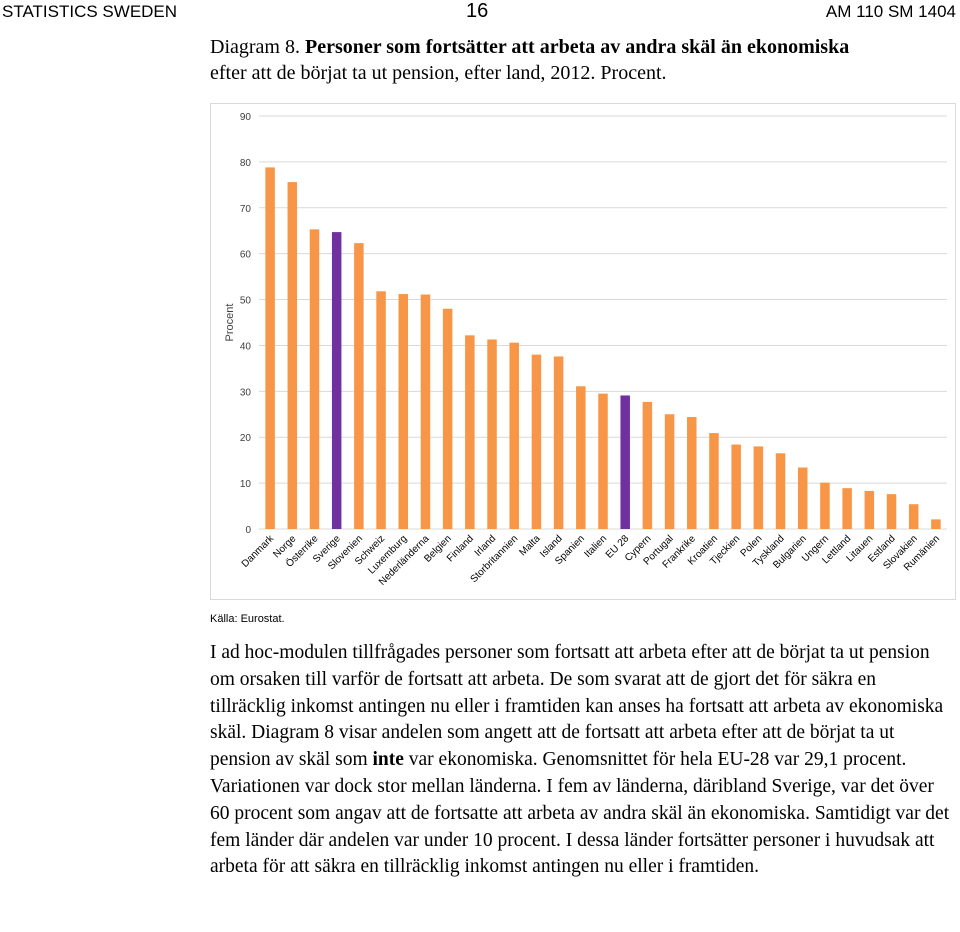 Image resolution: width=960 pixels, height=932 pixels. What do you see at coordinates (246, 346) in the screenshot?
I see `y-tick-label: 40` at bounding box center [246, 346].